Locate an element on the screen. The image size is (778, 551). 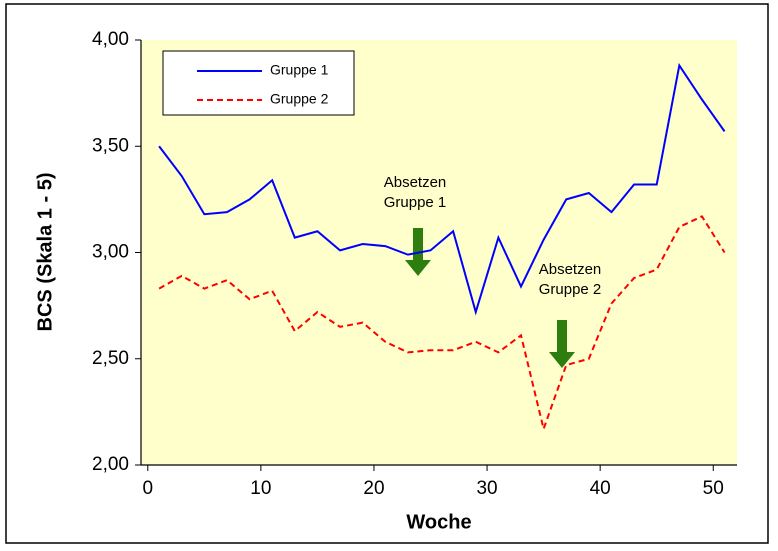
y-axis-label: BCS (Skala 1 - 5) is located at coordinates (45, 252).